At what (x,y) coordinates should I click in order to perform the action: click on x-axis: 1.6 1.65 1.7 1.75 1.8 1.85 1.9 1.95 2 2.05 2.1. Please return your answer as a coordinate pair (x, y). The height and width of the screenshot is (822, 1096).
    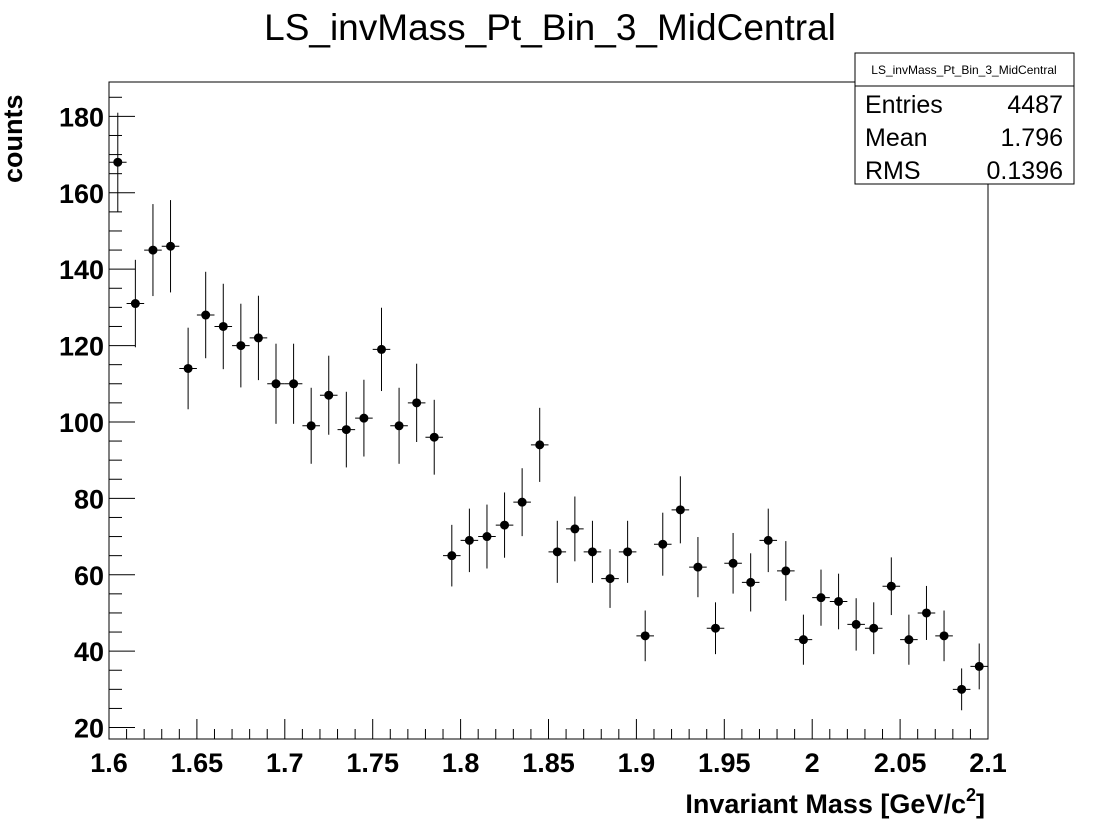
    Looking at the image, I should click on (548, 748).